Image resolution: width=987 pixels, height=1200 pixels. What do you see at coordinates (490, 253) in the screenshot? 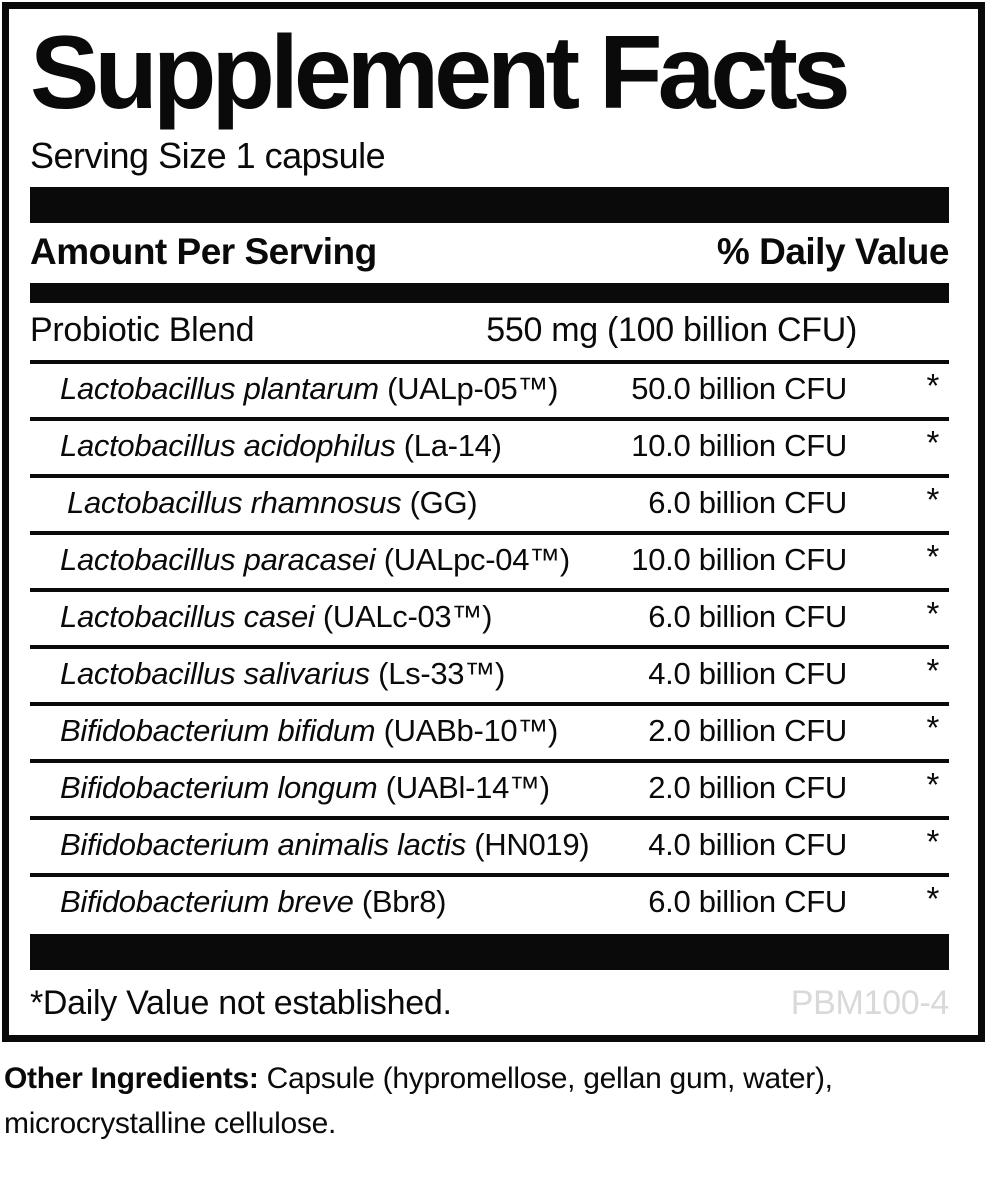
I see `column-header-row: Amount Per Serving % Daily Value` at bounding box center [490, 253].